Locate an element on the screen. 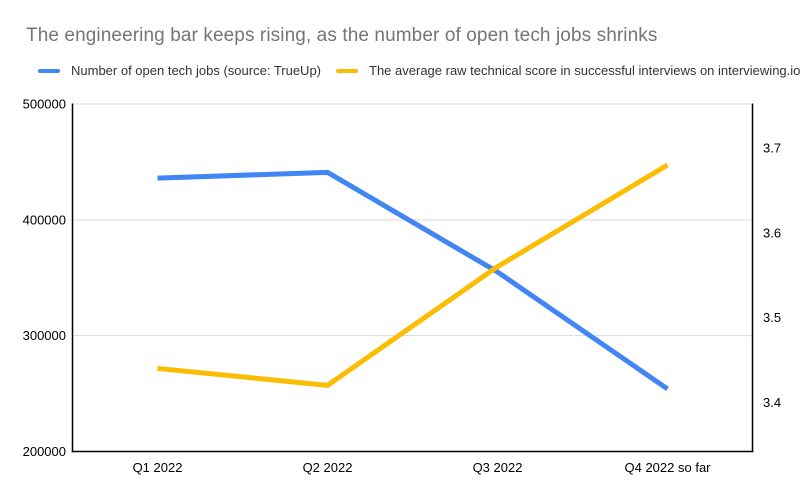 The image size is (805, 497). x-axis-category-label: Q1 2022 is located at coordinates (158, 467).